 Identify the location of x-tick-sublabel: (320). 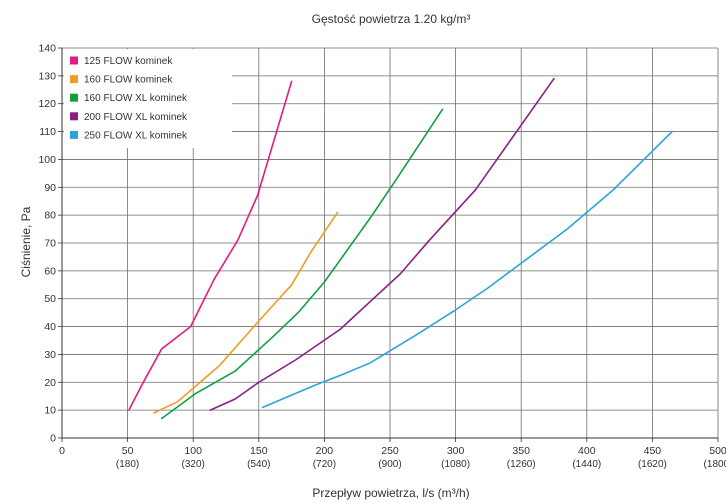
(193, 464).